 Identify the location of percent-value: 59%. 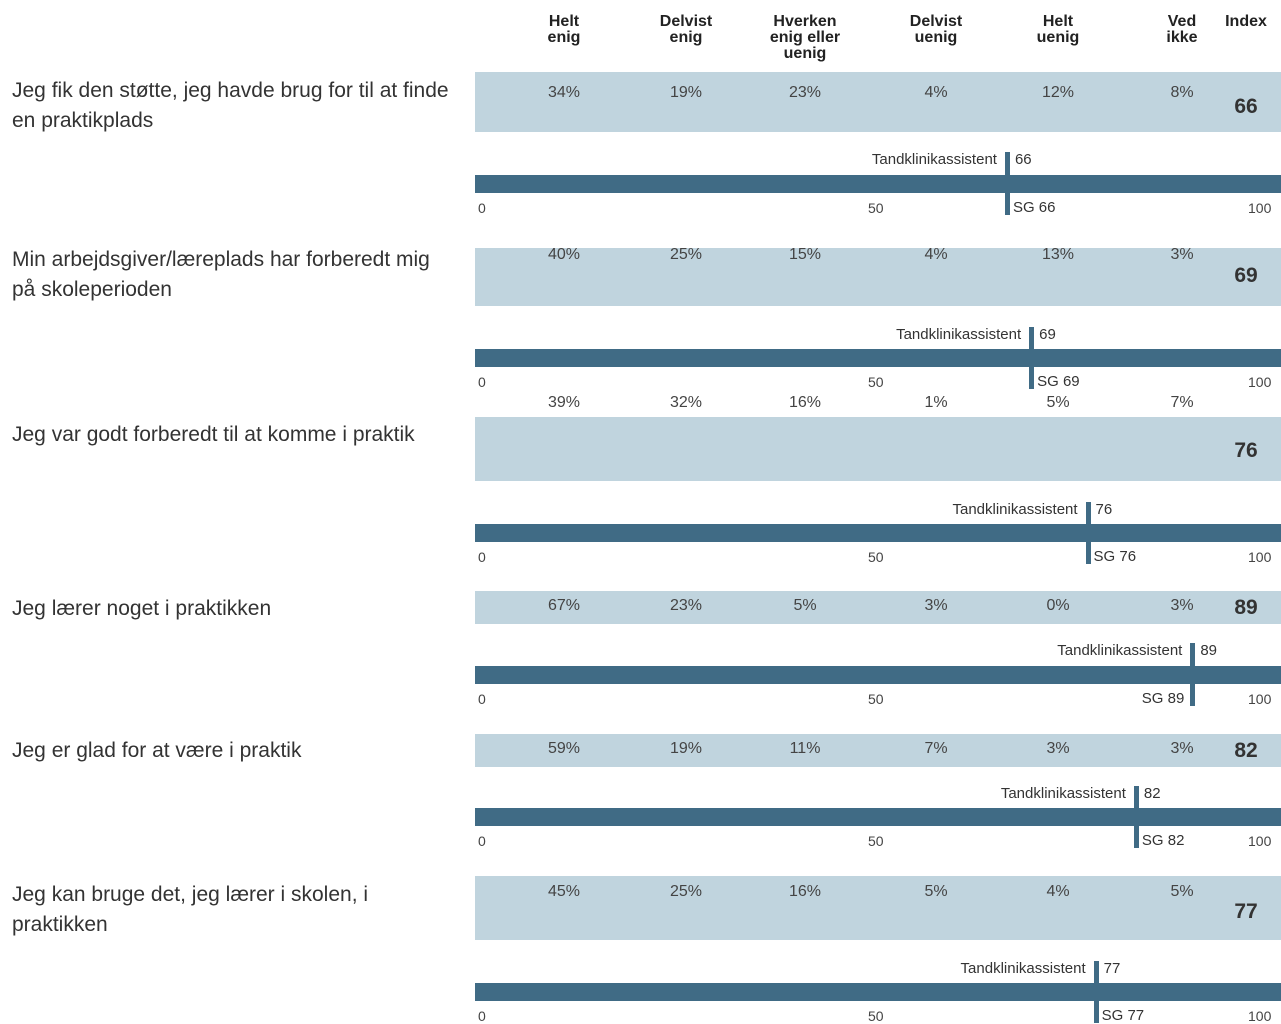
(564, 748).